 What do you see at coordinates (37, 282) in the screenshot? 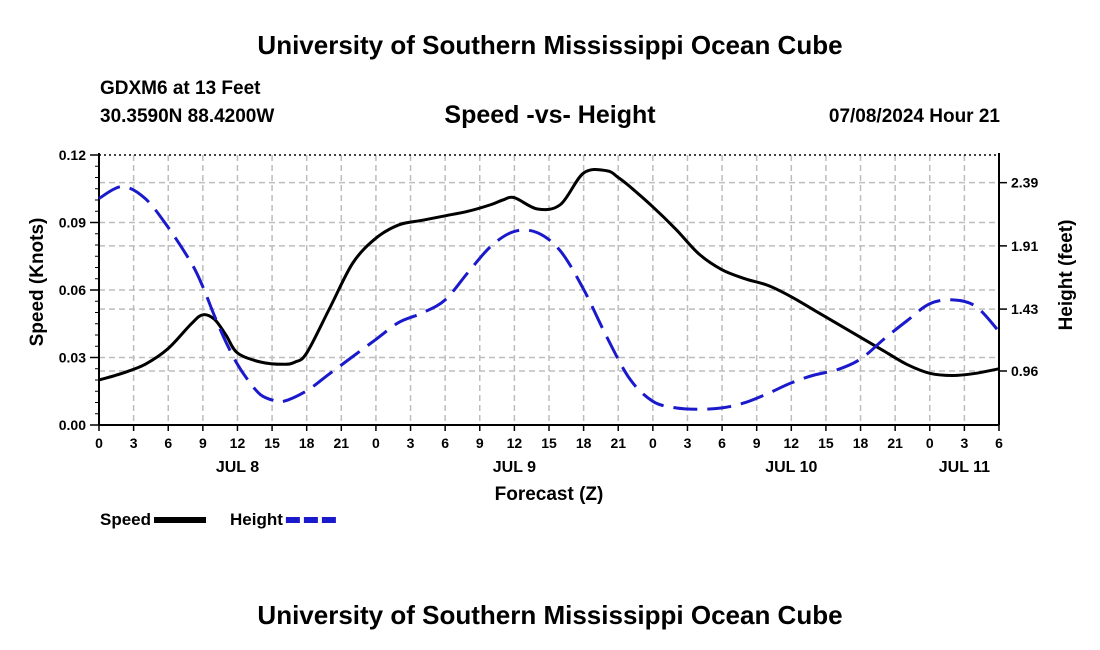
I see `y-axis-title-left: Speed (Knots)` at bounding box center [37, 282].